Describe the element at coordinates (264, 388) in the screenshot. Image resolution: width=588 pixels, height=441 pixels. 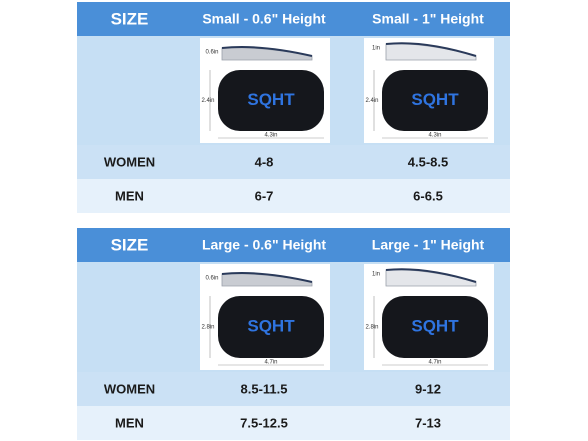
I see `size-value: 8.5-11.5` at that location.